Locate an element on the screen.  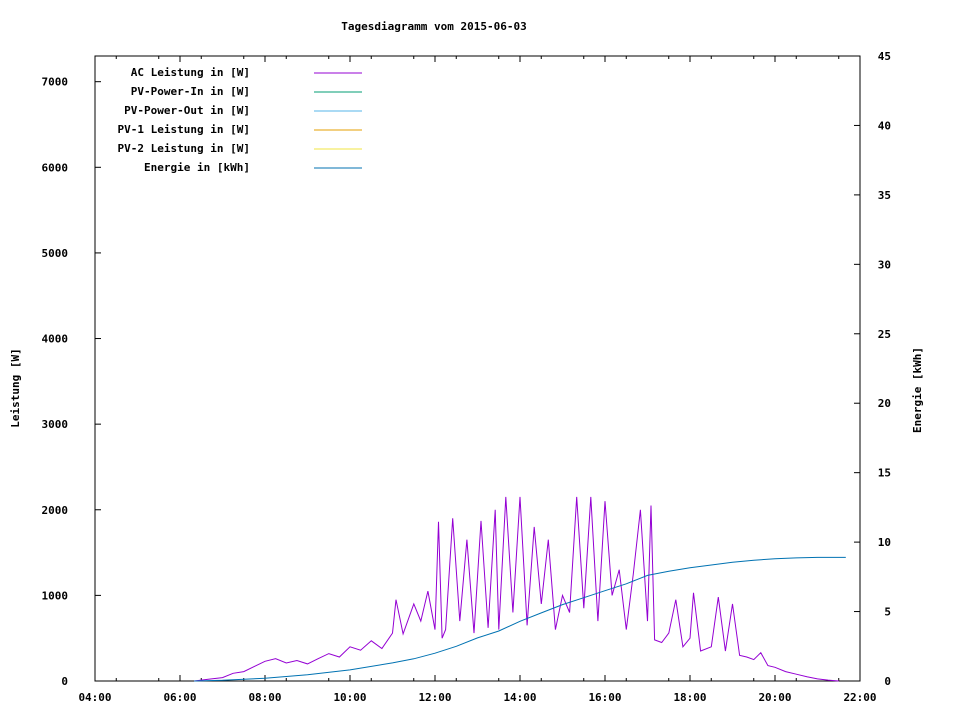
y-right-tick-label: 40 is located at coordinates (884, 125).